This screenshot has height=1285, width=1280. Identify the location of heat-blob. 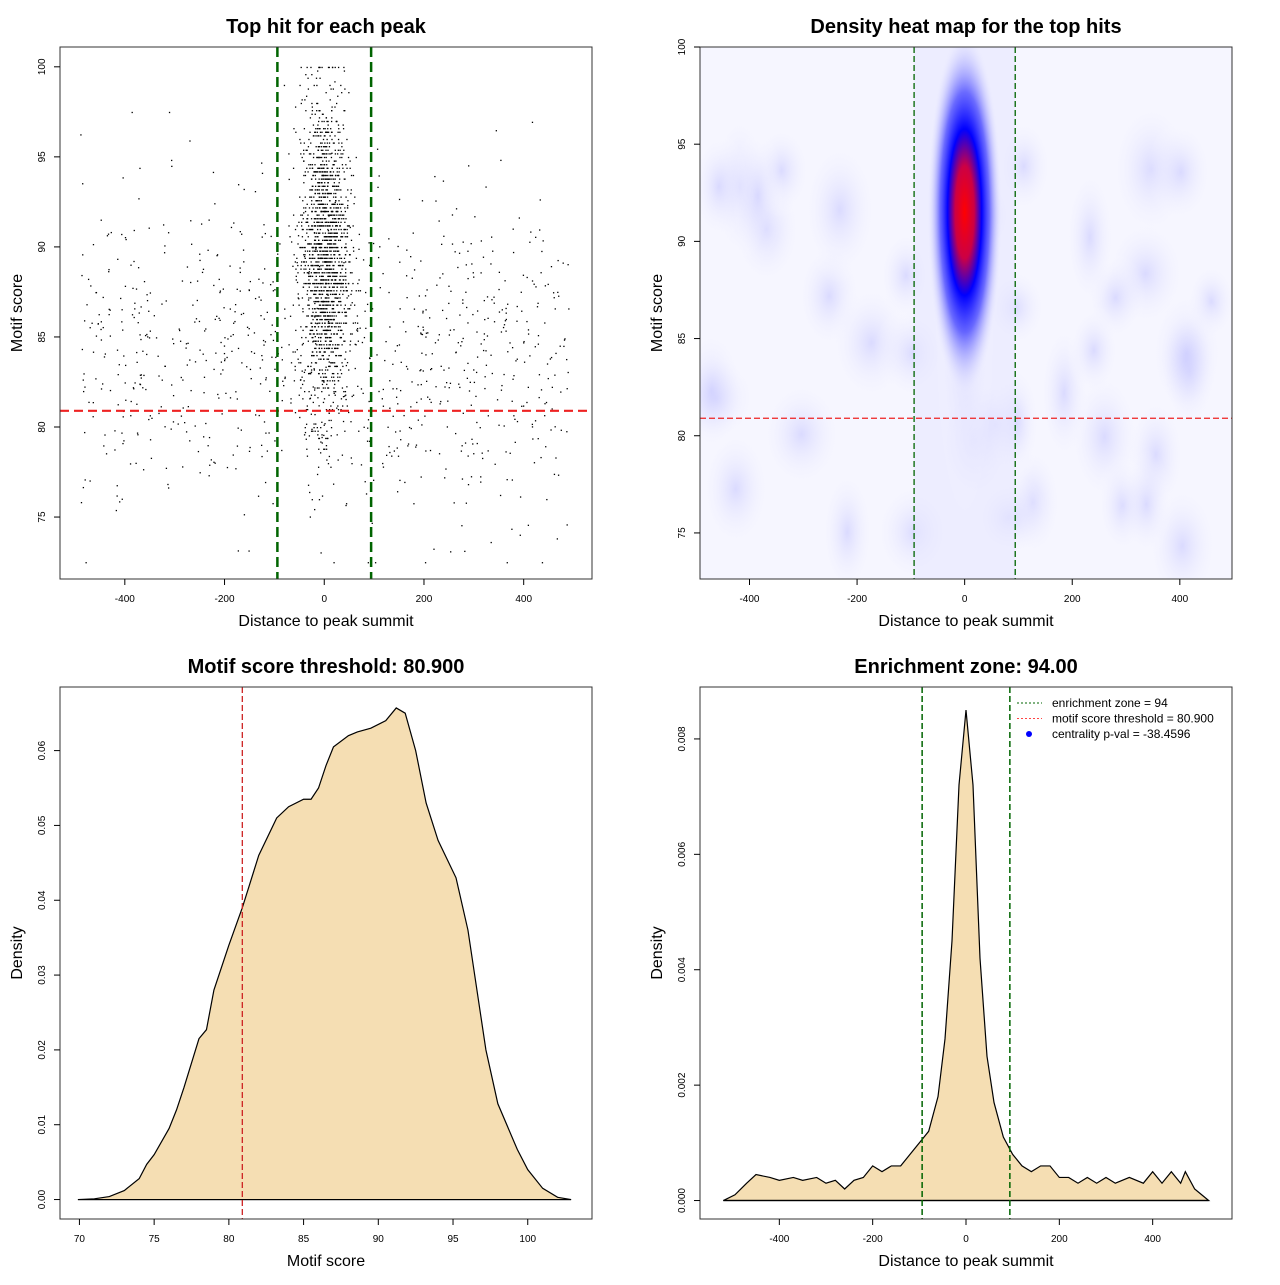
(1094, 350).